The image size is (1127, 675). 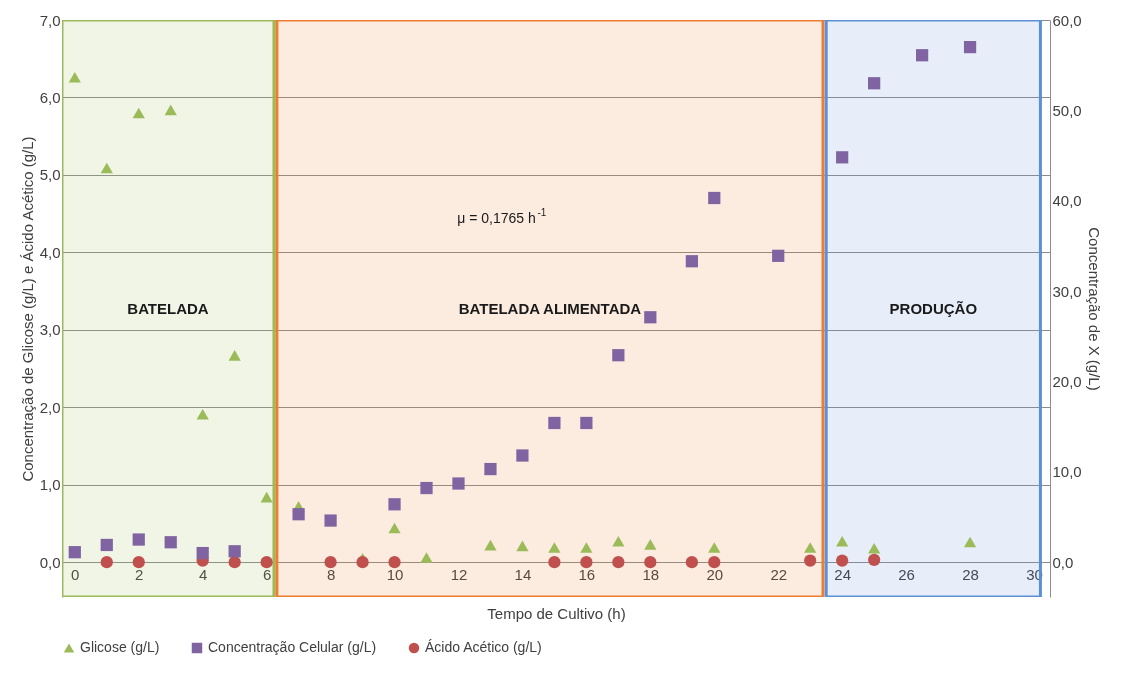 I want to click on y2-tick-label: 30,0, so click(x=1067, y=291).